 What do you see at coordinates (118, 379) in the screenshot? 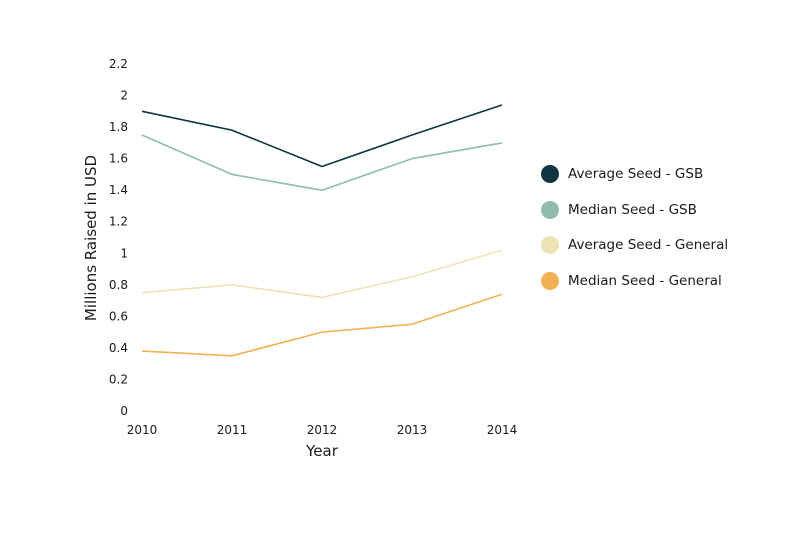
I see `y-tick-label: 0.2` at bounding box center [118, 379].